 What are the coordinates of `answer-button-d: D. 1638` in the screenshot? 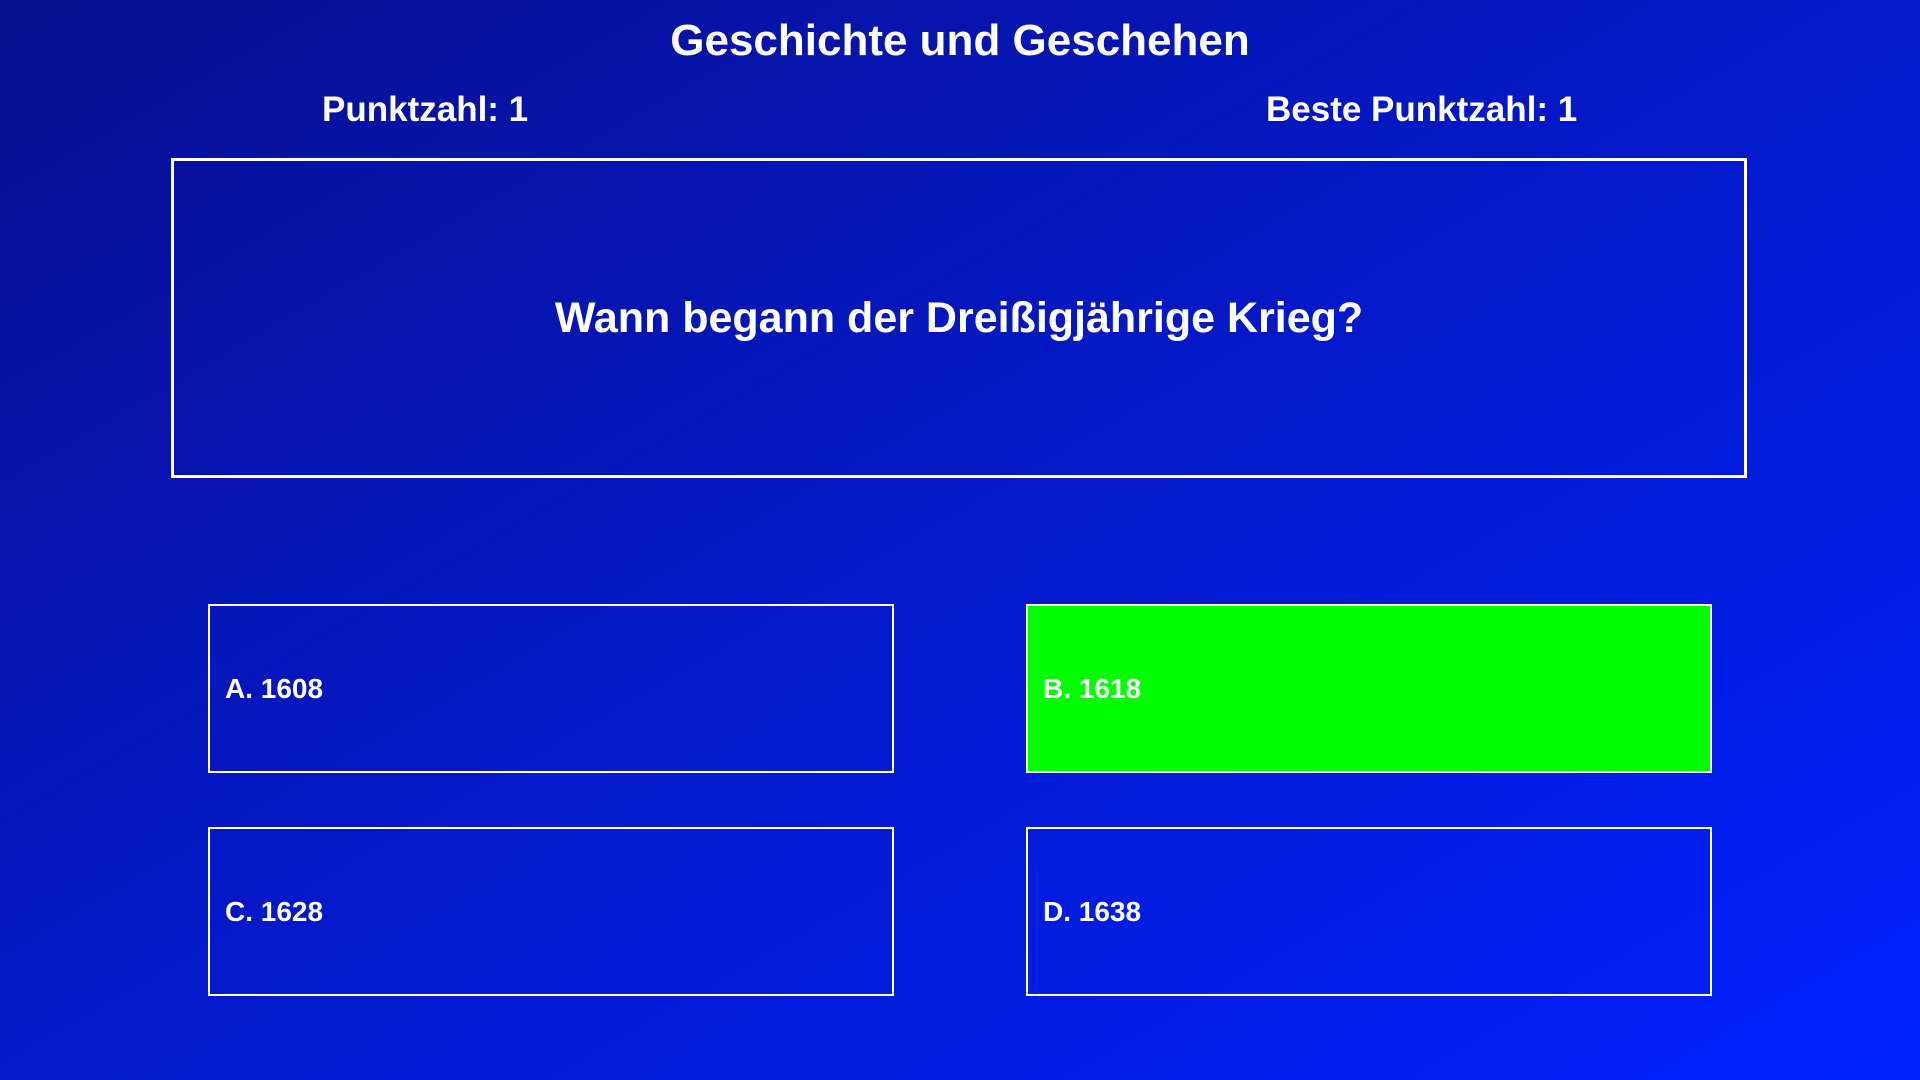 It's located at (1369, 911).